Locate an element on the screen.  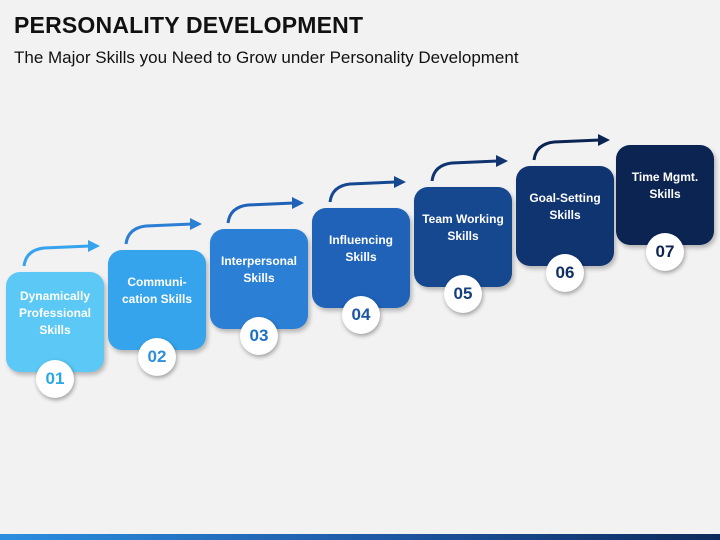
step-number-badge: 05 is located at coordinates (463, 294).